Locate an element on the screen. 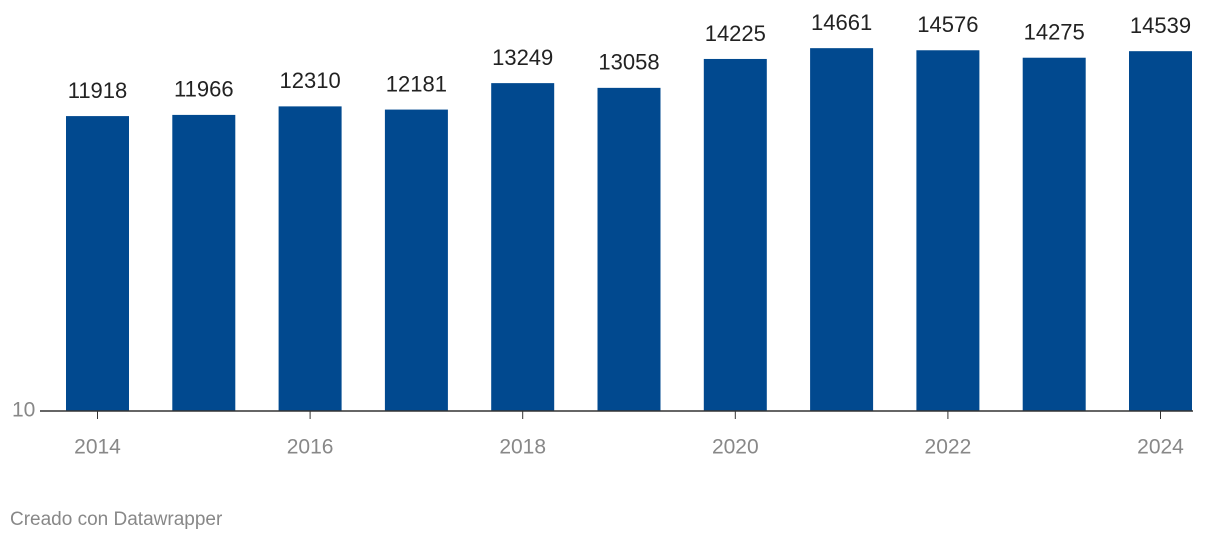  value-label: 12310 is located at coordinates (310, 80).